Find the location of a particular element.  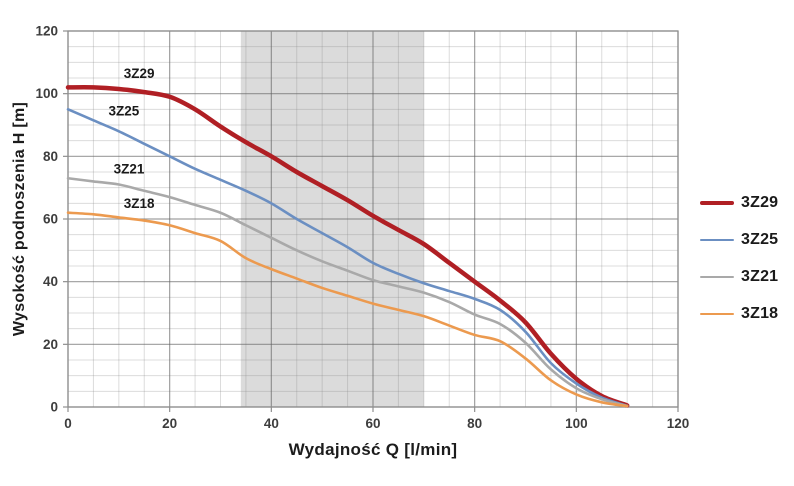

y-tick-label: 60 is located at coordinates (50, 219).